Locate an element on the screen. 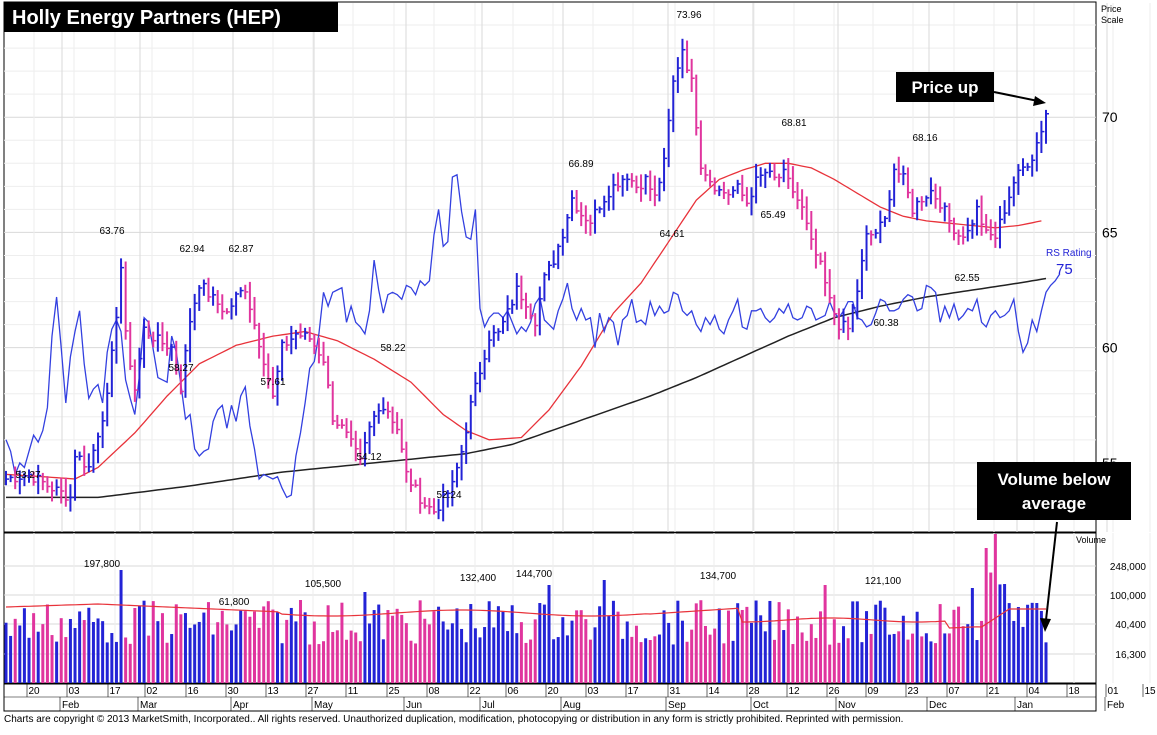 The width and height of the screenshot is (1157, 735). price-annotation: 64.61 is located at coordinates (671, 234).